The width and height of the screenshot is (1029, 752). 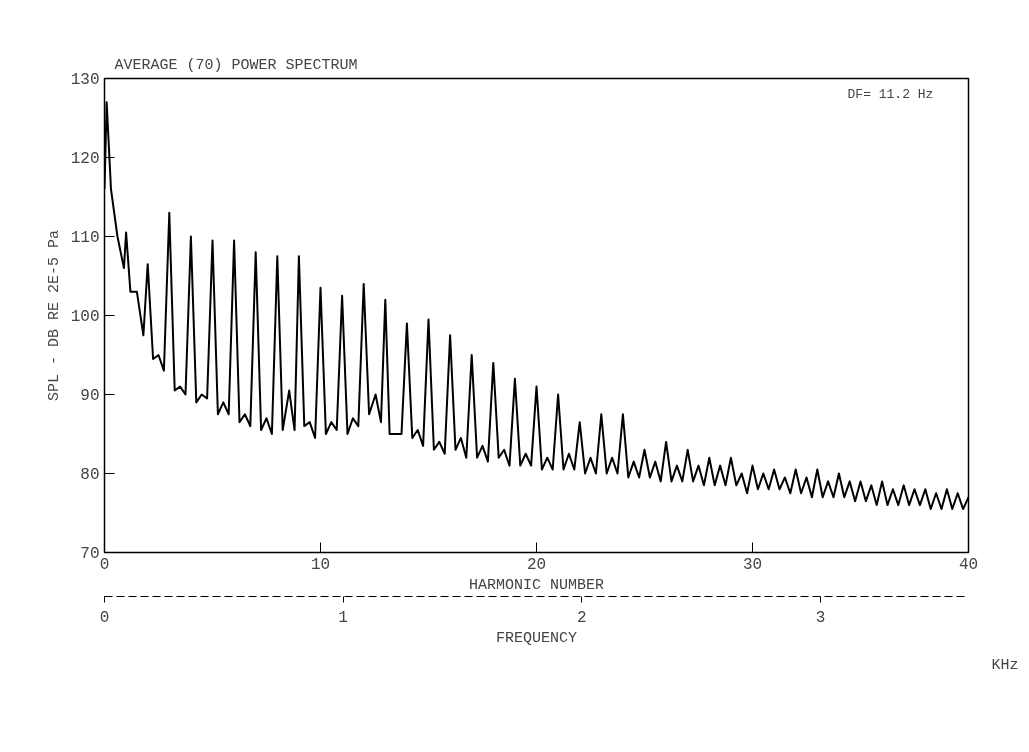 I want to click on y-tick-label: 90, so click(x=90, y=396).